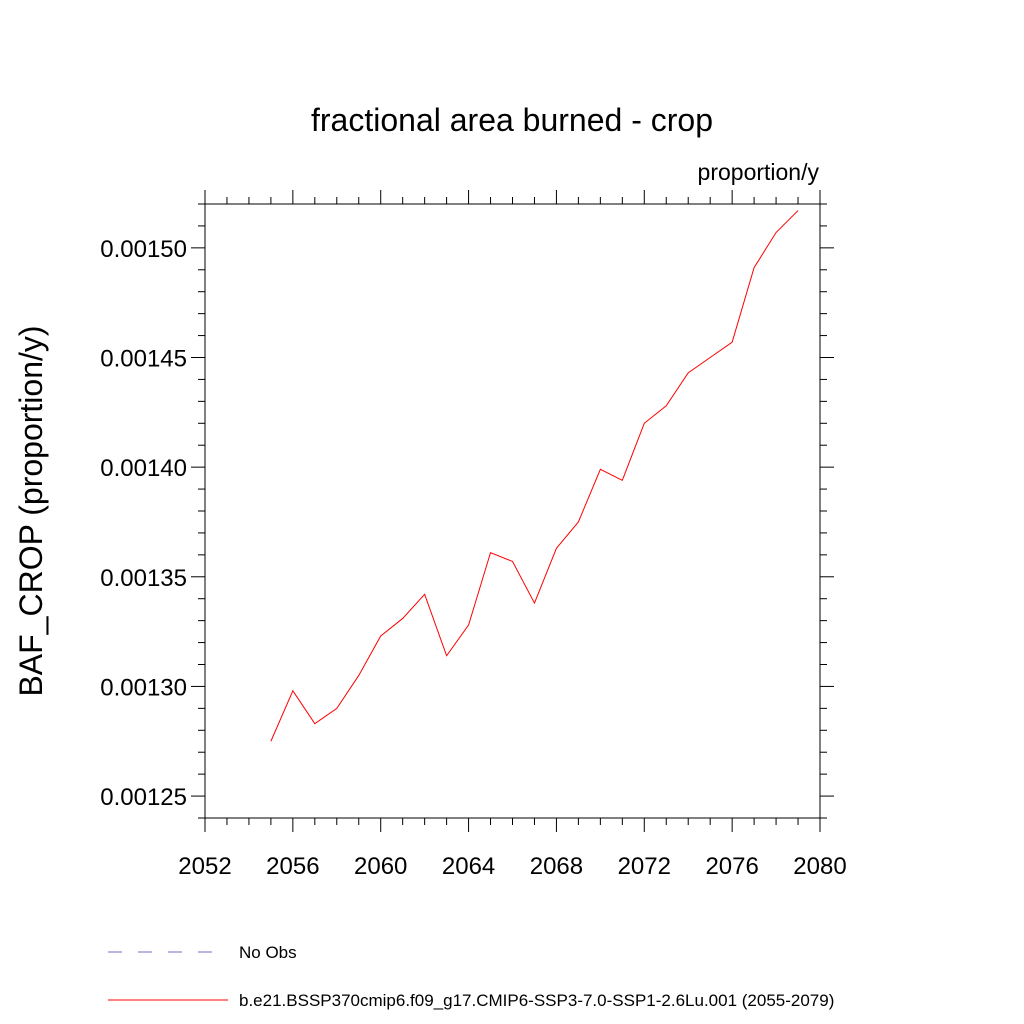 The width and height of the screenshot is (1024, 1024). Describe the element at coordinates (731, 866) in the screenshot. I see `x-tick-label: 2076` at that location.